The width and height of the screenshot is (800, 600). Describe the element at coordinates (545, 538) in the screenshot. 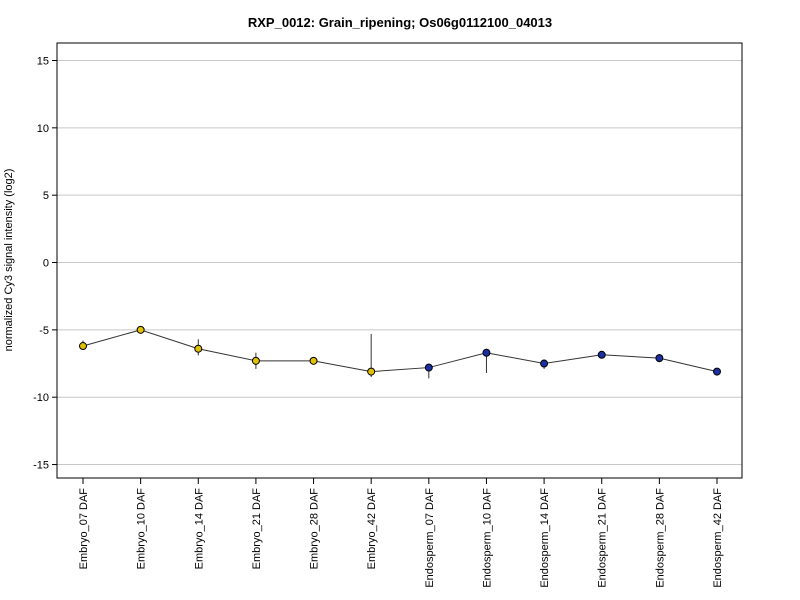

I see `x-tick-label: Endosperm_14 DAF` at that location.